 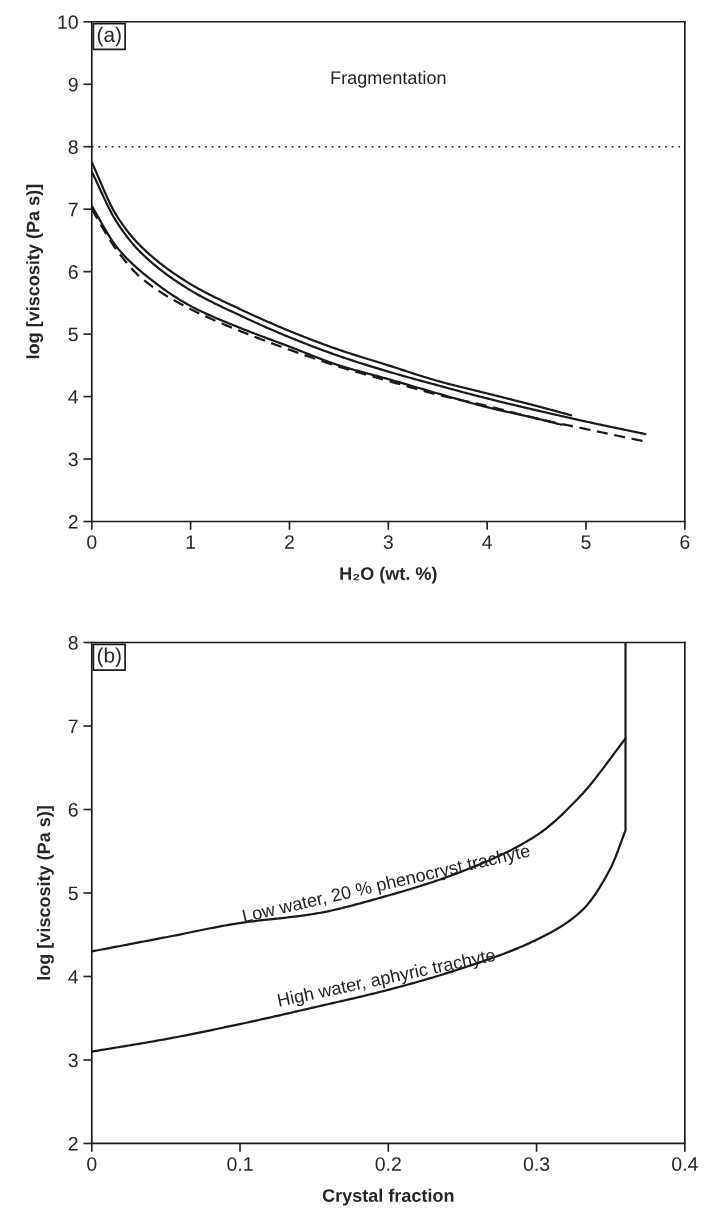 What do you see at coordinates (487, 542) in the screenshot?
I see `x-tick-label: 4` at bounding box center [487, 542].